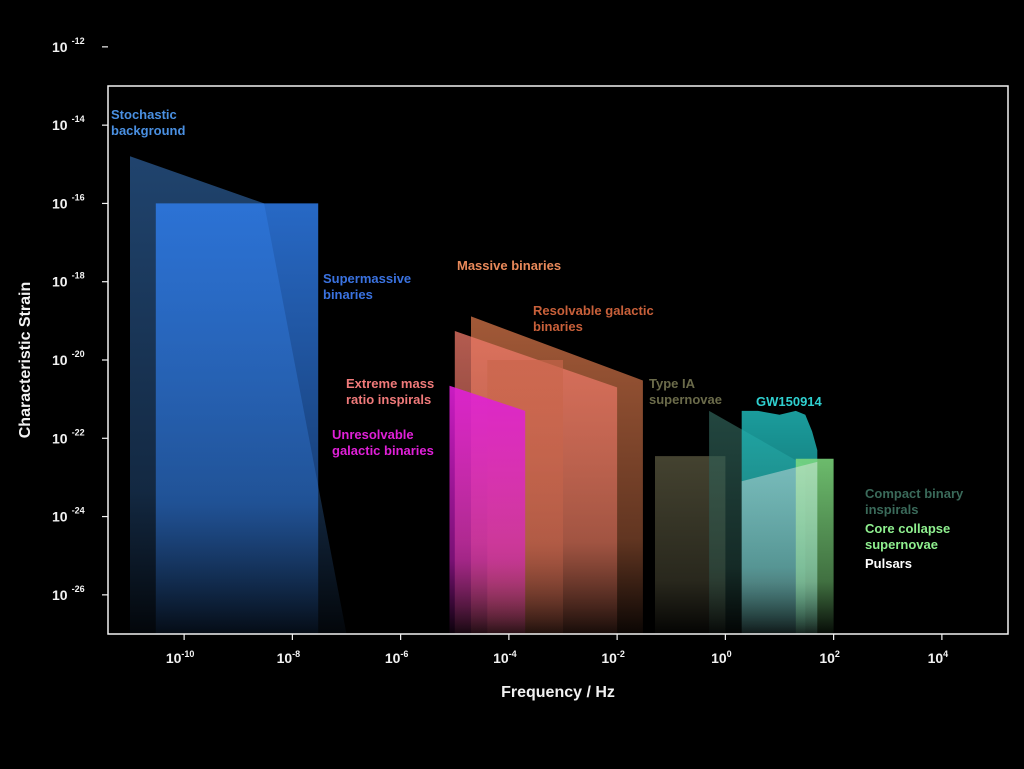 The width and height of the screenshot is (1024, 769). What do you see at coordinates (289, 657) in the screenshot?
I see `x-tick-label: 10⁻⁸` at bounding box center [289, 657].